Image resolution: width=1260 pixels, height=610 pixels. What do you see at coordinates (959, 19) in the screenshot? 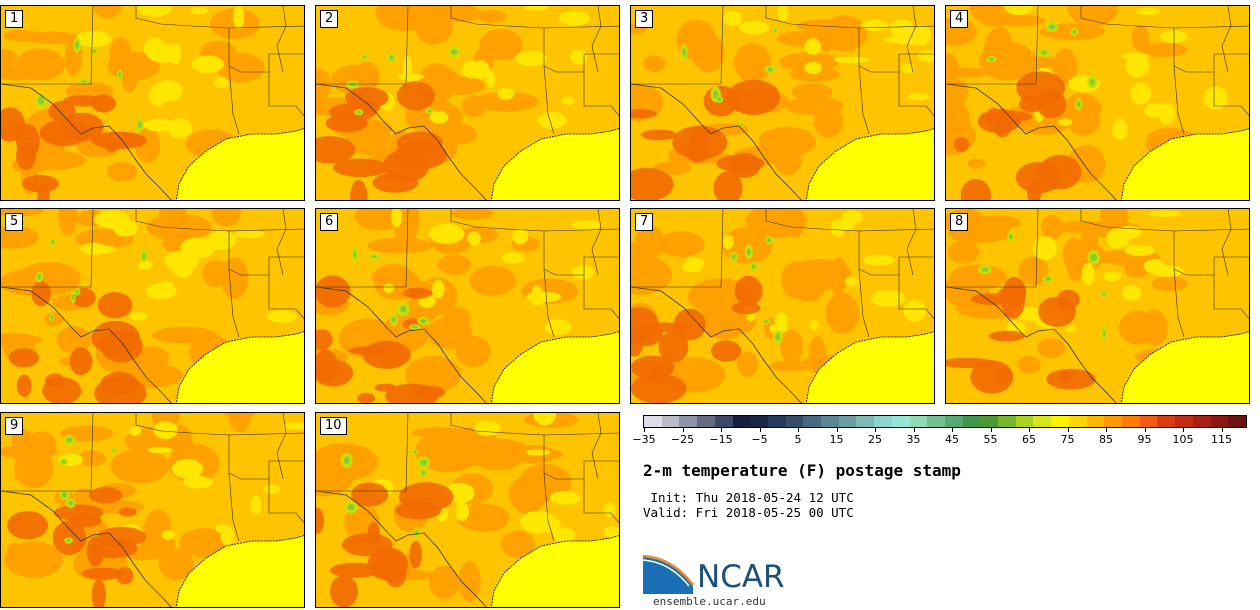
I see `panel-number-label: 4` at bounding box center [959, 19].